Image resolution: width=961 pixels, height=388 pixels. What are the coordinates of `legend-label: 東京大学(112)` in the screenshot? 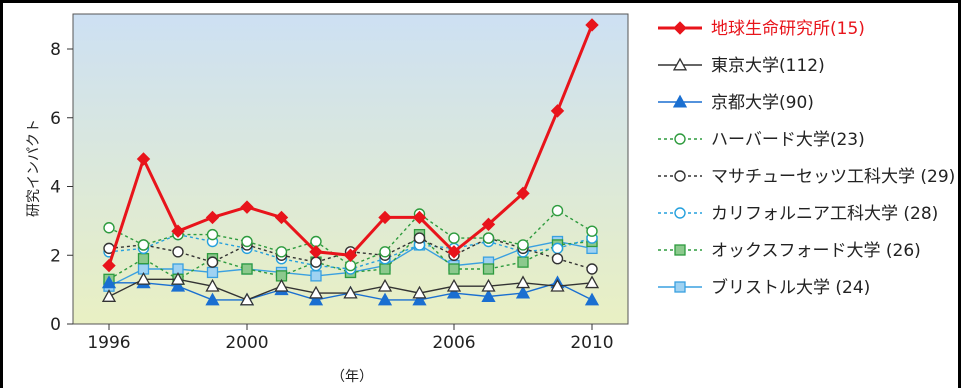 It's located at (768, 66).